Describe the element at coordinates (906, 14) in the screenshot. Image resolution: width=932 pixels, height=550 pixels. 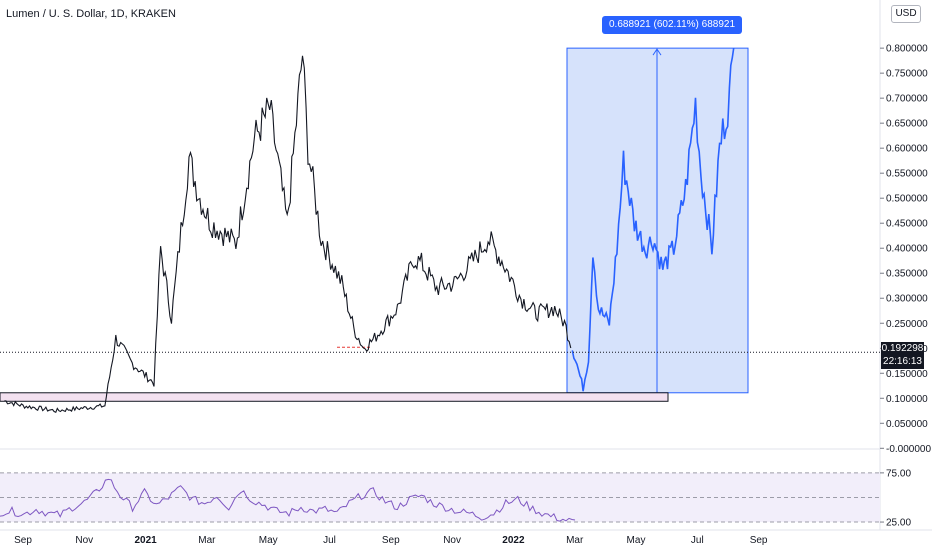
I see `currency-button: USD` at that location.